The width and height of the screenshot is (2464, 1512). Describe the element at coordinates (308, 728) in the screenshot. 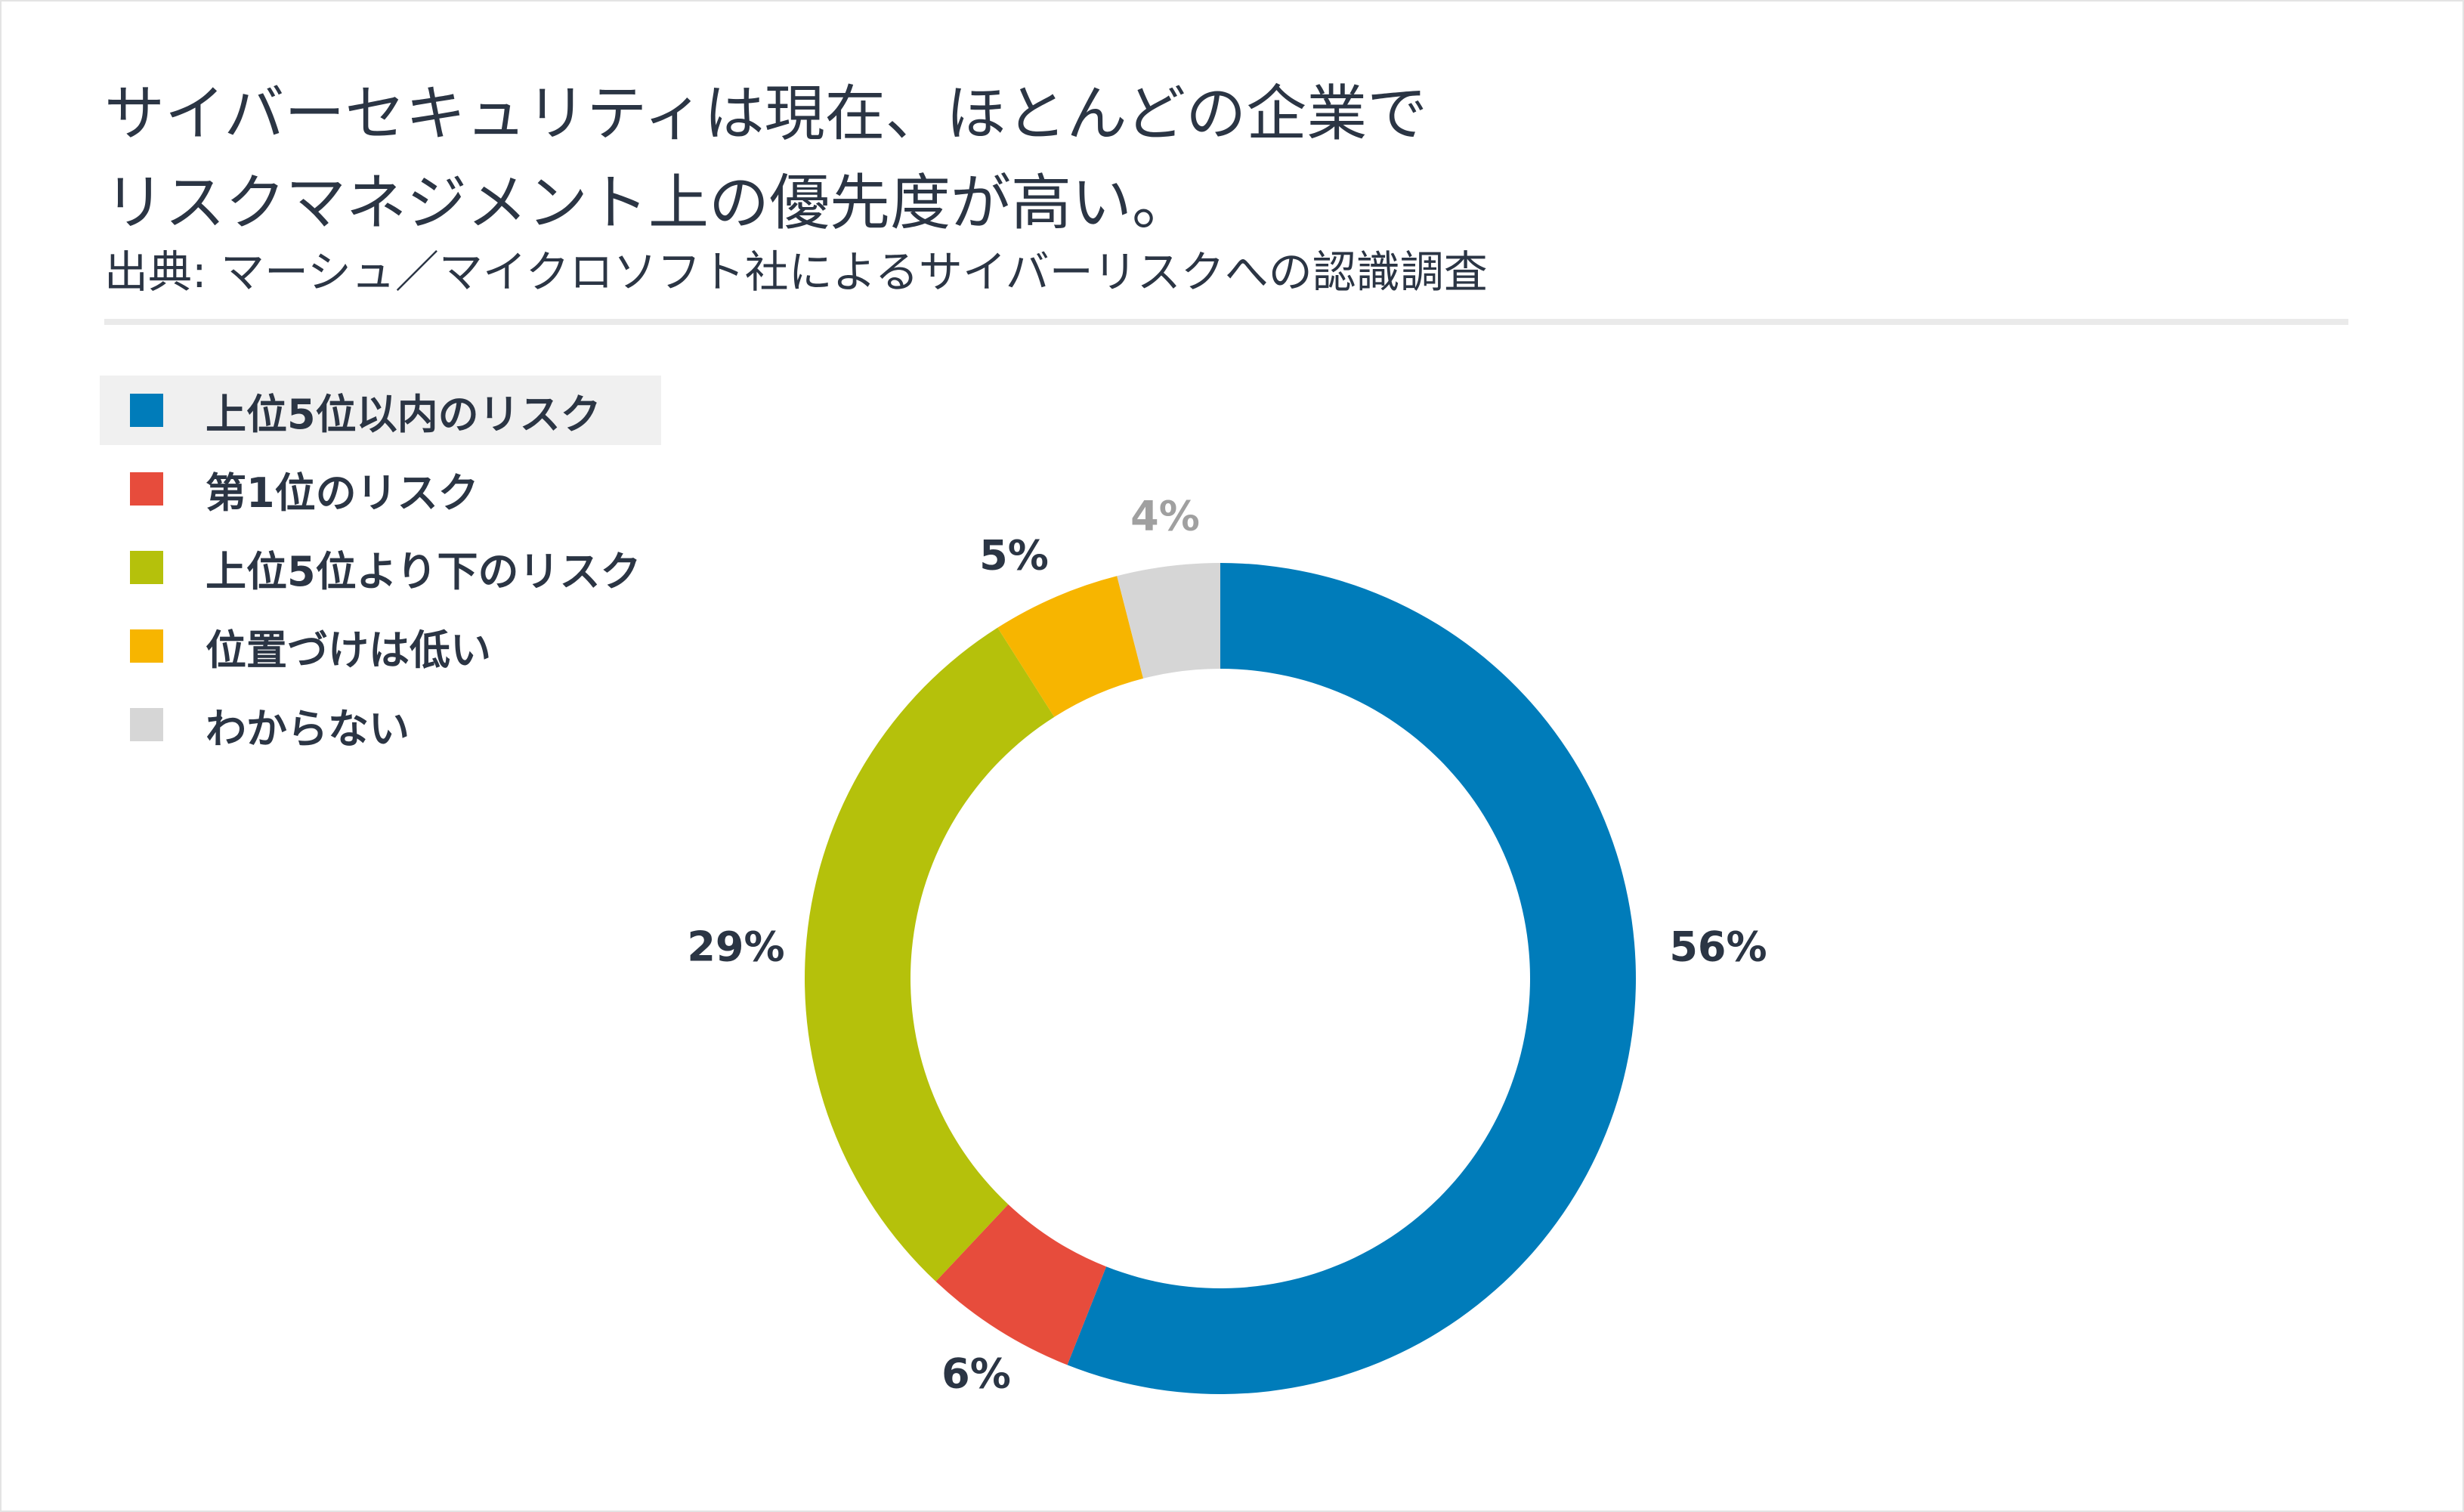

I see `legend-label-unknown: わからない` at that location.